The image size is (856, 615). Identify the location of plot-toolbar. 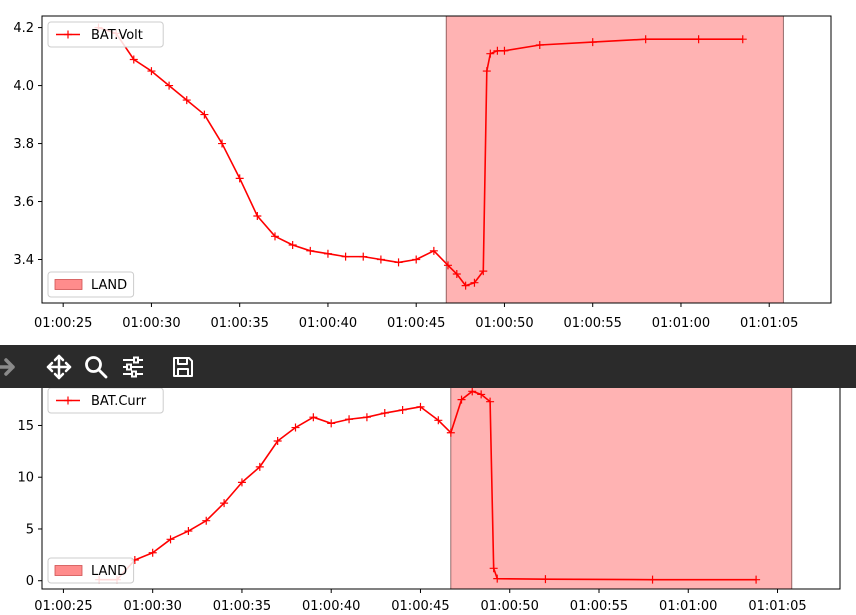
(428, 366).